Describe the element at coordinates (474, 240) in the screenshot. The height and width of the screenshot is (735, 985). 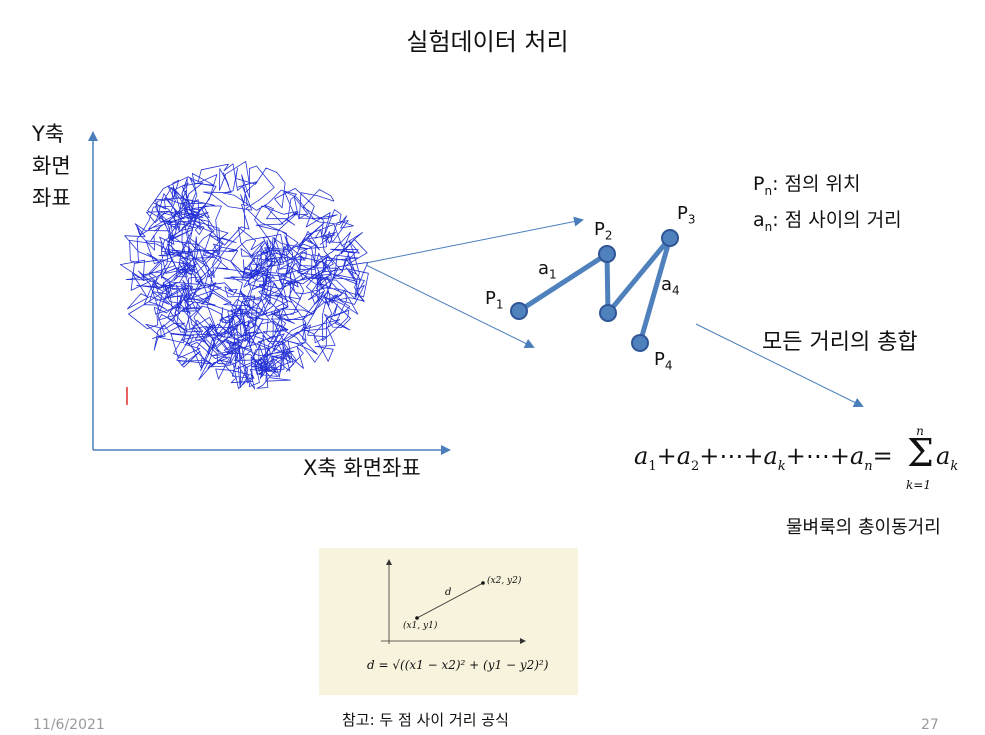
I see `zoom-arrow-upper` at that location.